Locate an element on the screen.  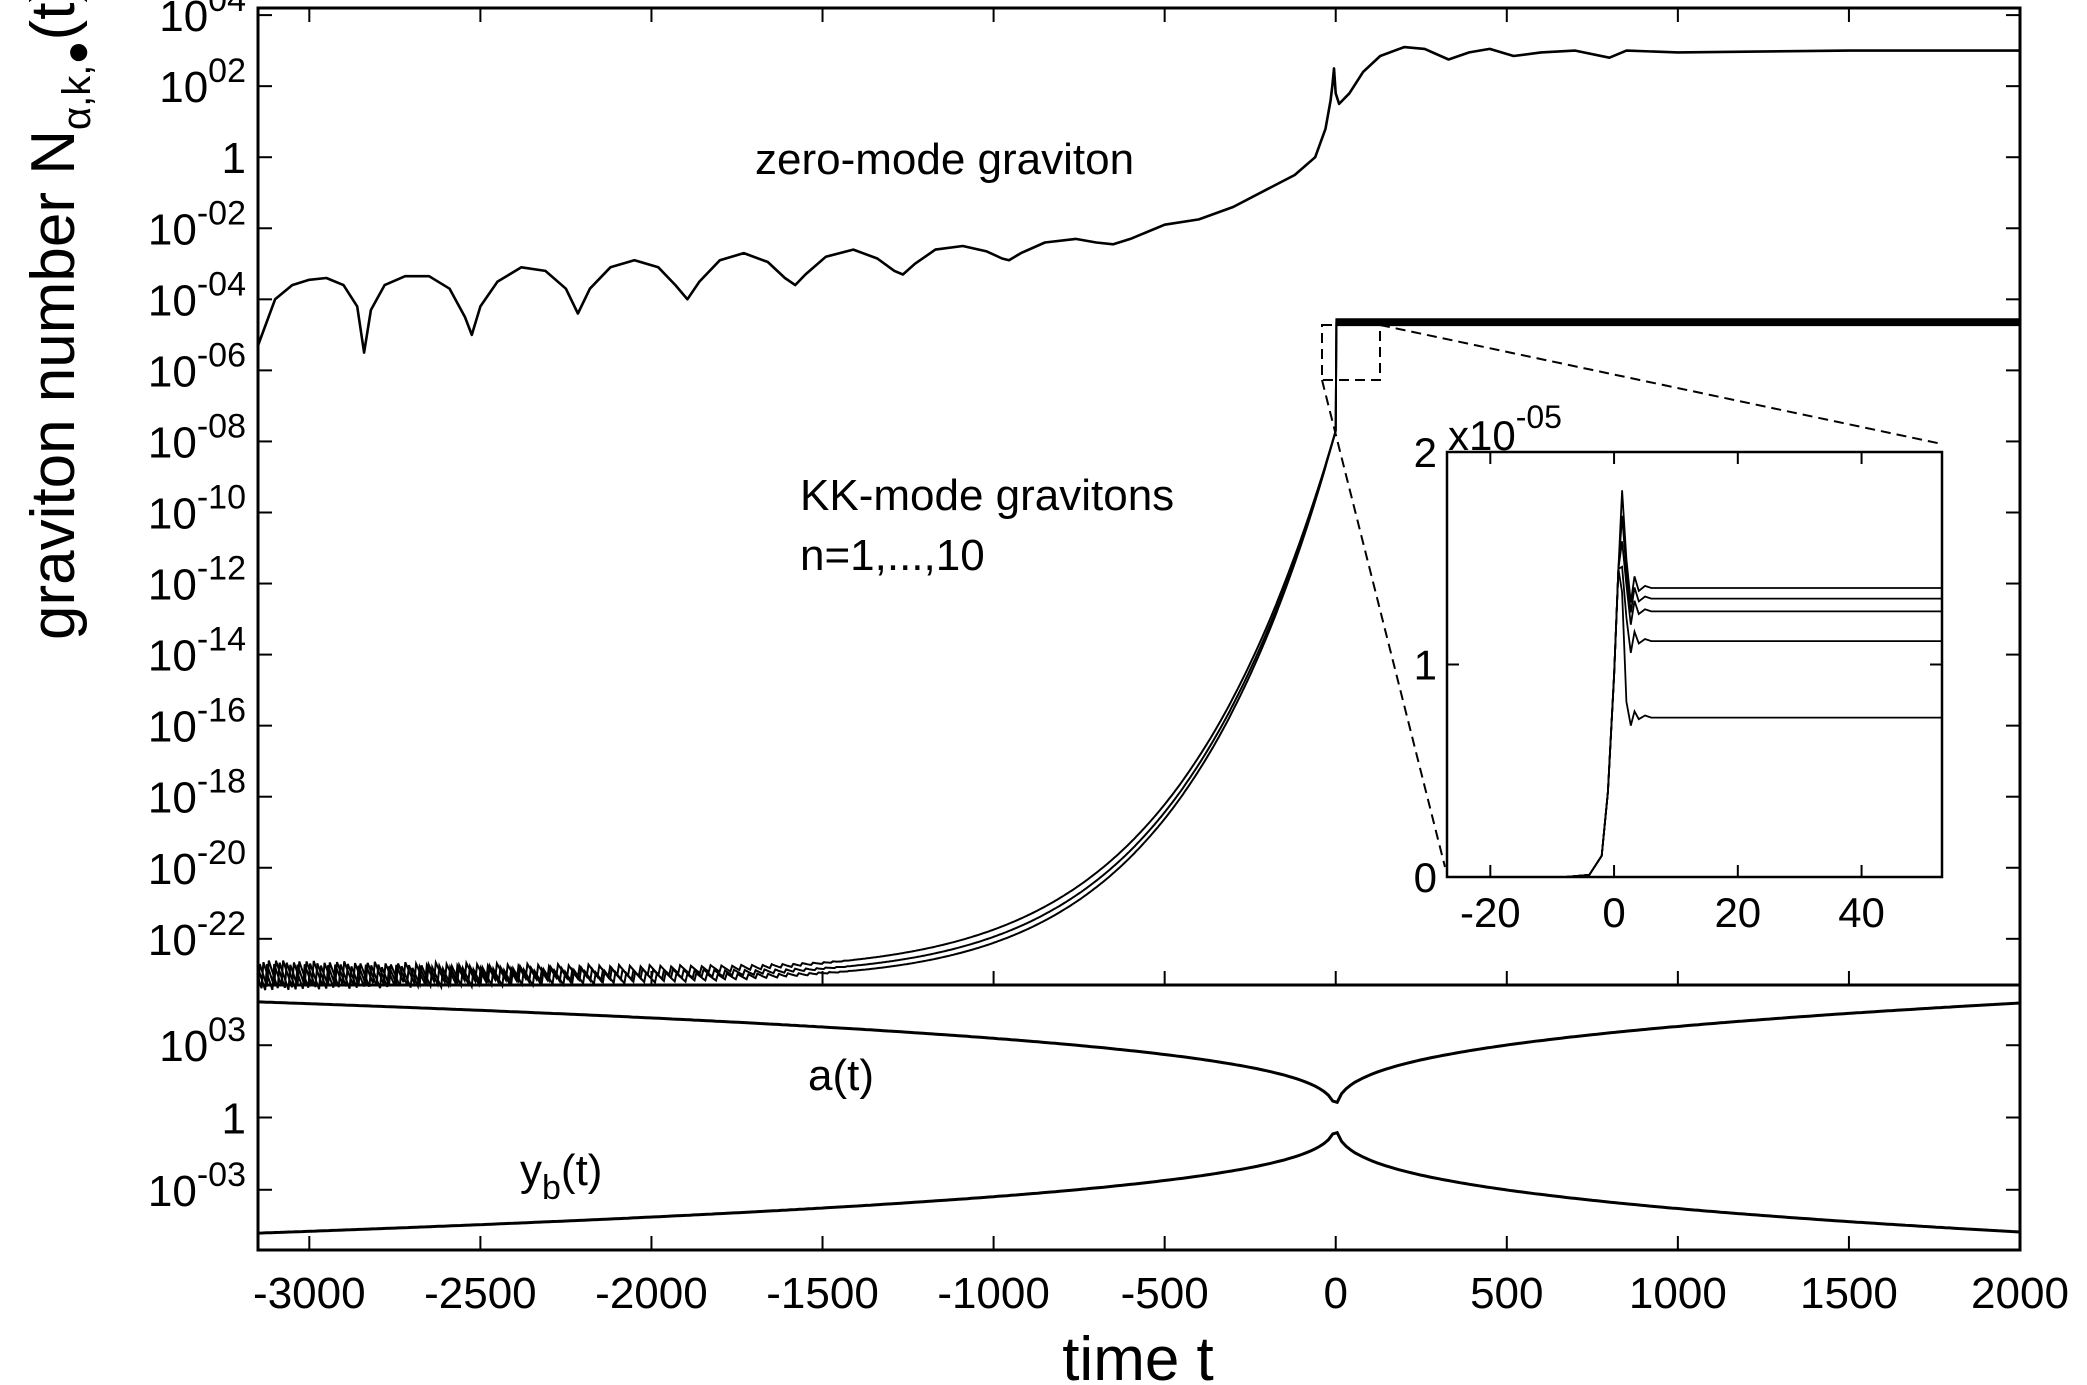
x-tick-label: -2000 is located at coordinates (651, 1293).